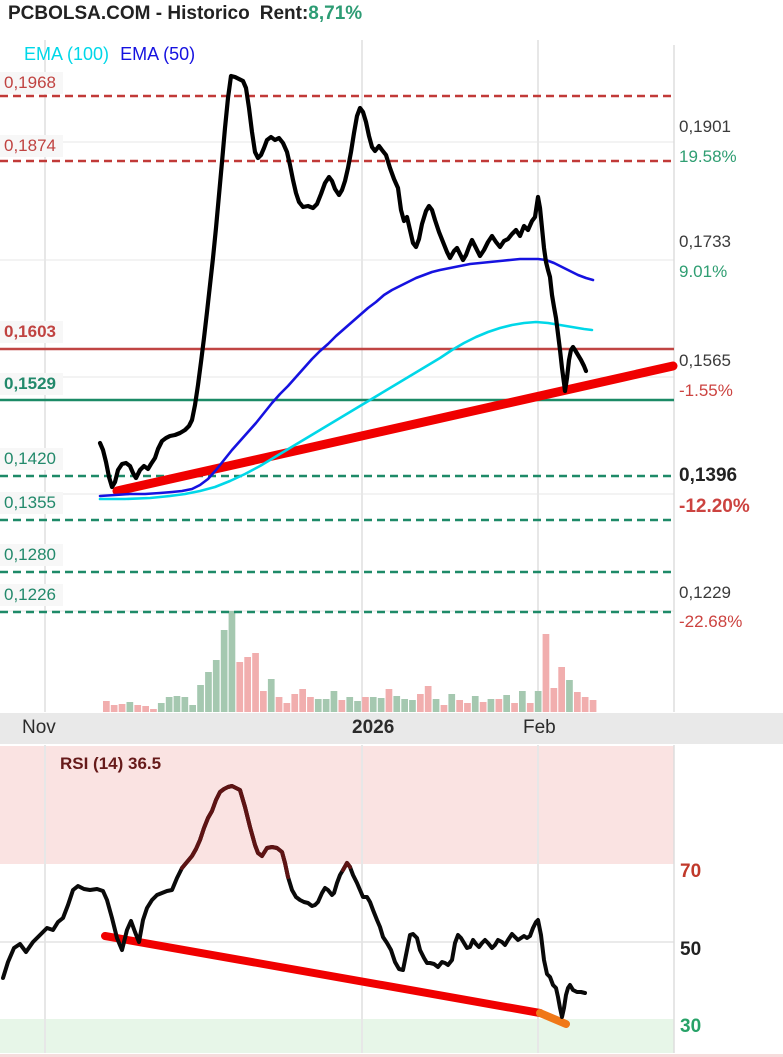 The width and height of the screenshot is (783, 1057). What do you see at coordinates (539, 727) in the screenshot?
I see `time-axis-label: Feb` at bounding box center [539, 727].